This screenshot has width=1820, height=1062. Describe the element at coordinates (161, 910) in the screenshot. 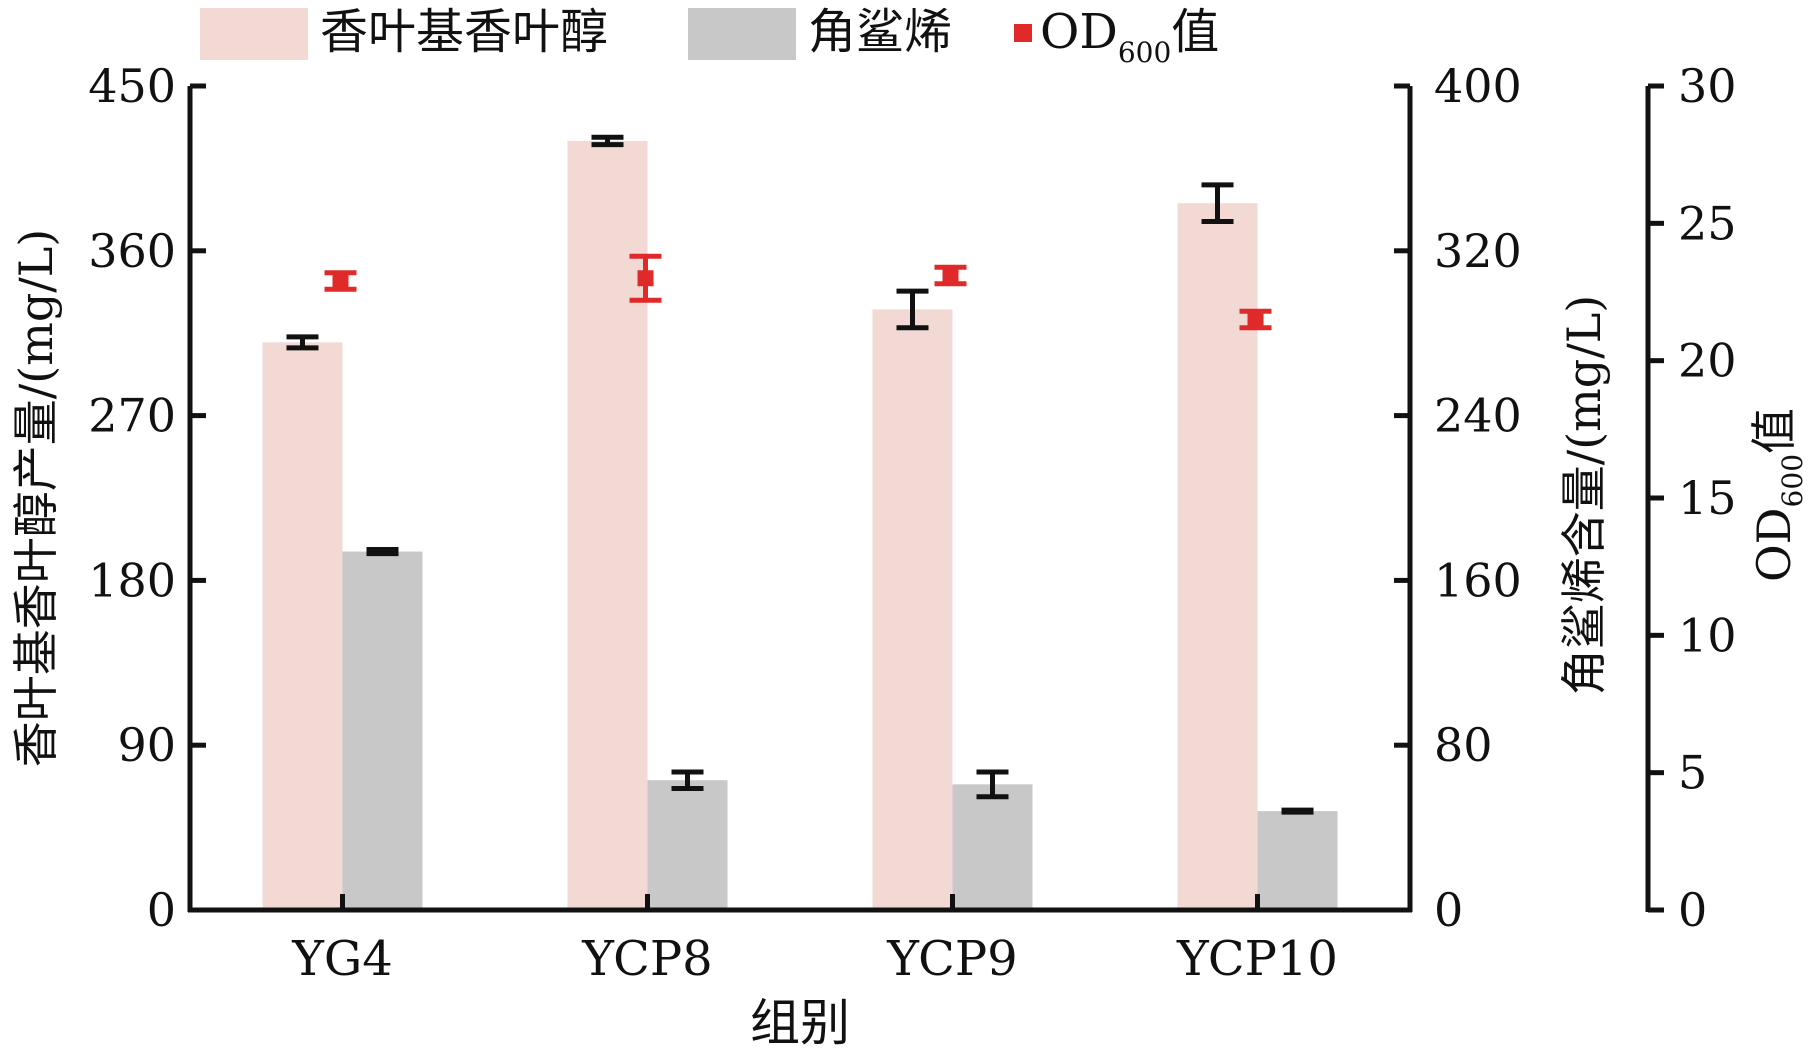

I see `left-tick-label-0: 0` at that location.